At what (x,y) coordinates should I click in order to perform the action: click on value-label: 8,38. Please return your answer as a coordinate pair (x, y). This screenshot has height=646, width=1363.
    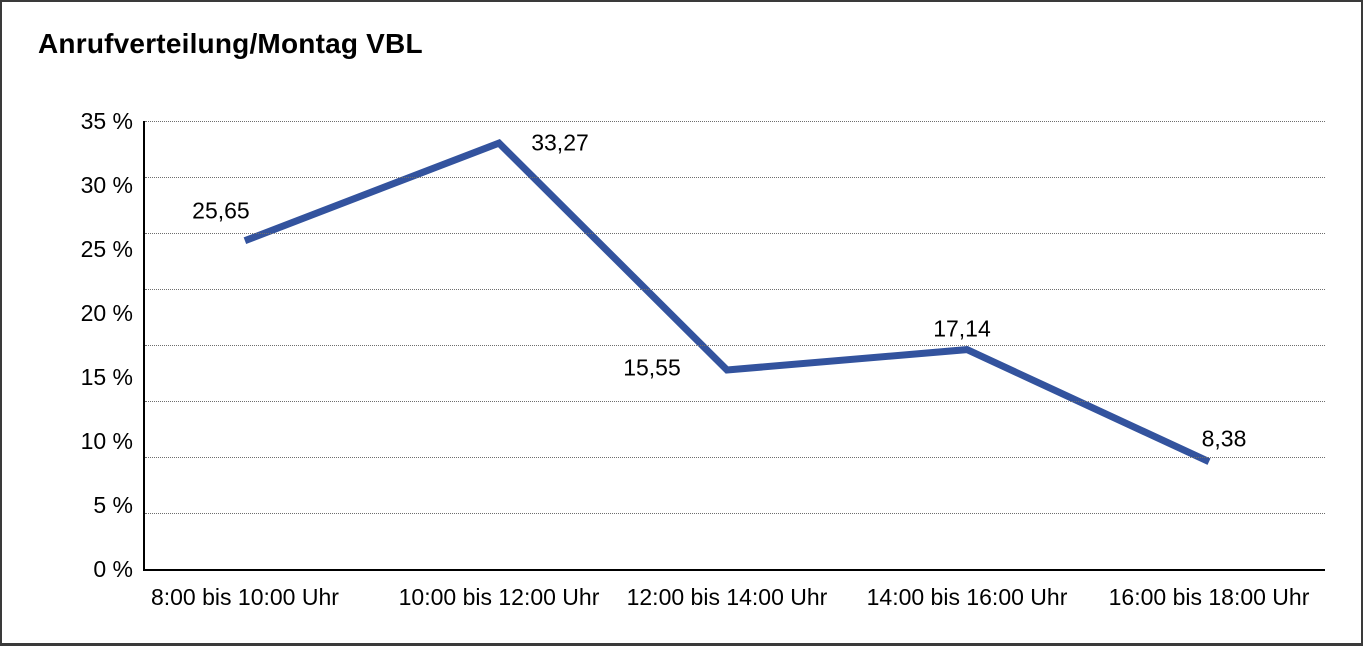
    Looking at the image, I should click on (1224, 438).